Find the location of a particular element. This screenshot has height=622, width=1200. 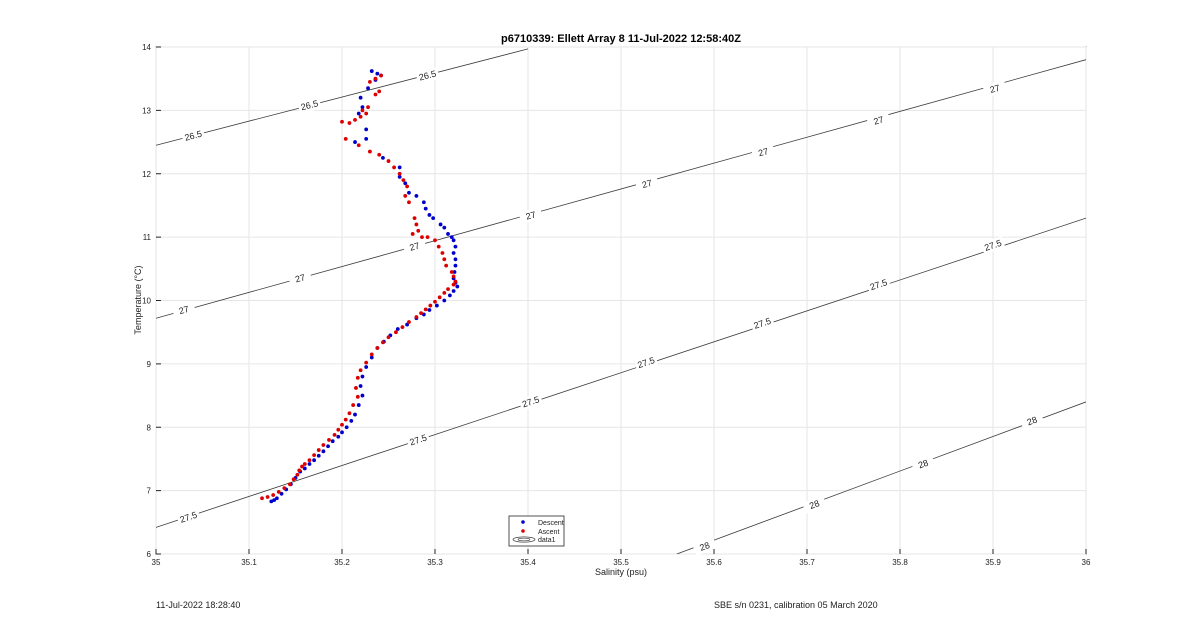

density-contour-label: 26.5 is located at coordinates (309, 105).